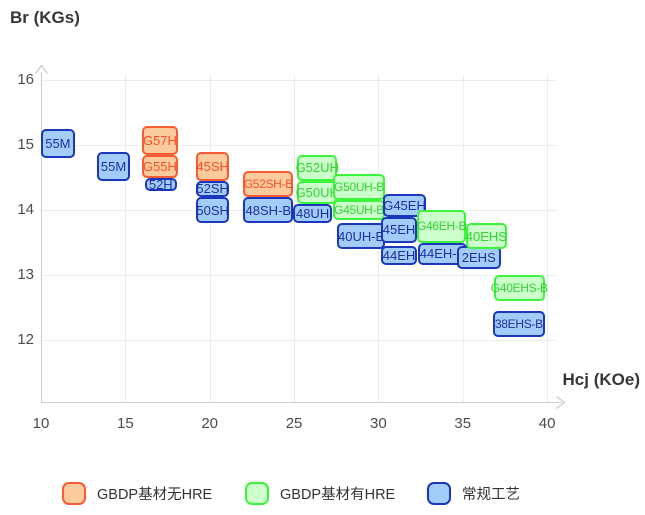 This screenshot has height=515, width=645. What do you see at coordinates (160, 140) in the screenshot?
I see `grade-box: G57H` at bounding box center [160, 140].